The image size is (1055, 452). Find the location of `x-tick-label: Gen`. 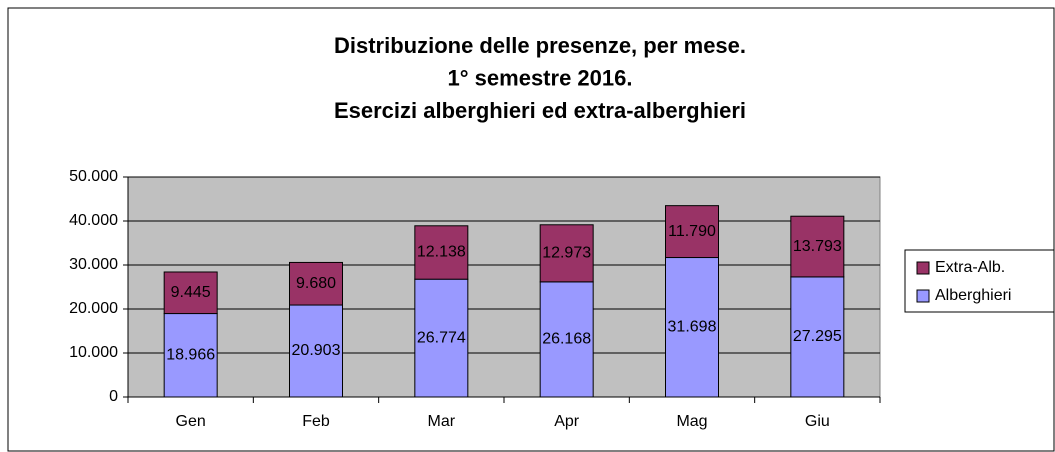

x-tick-label: Gen is located at coordinates (191, 421).